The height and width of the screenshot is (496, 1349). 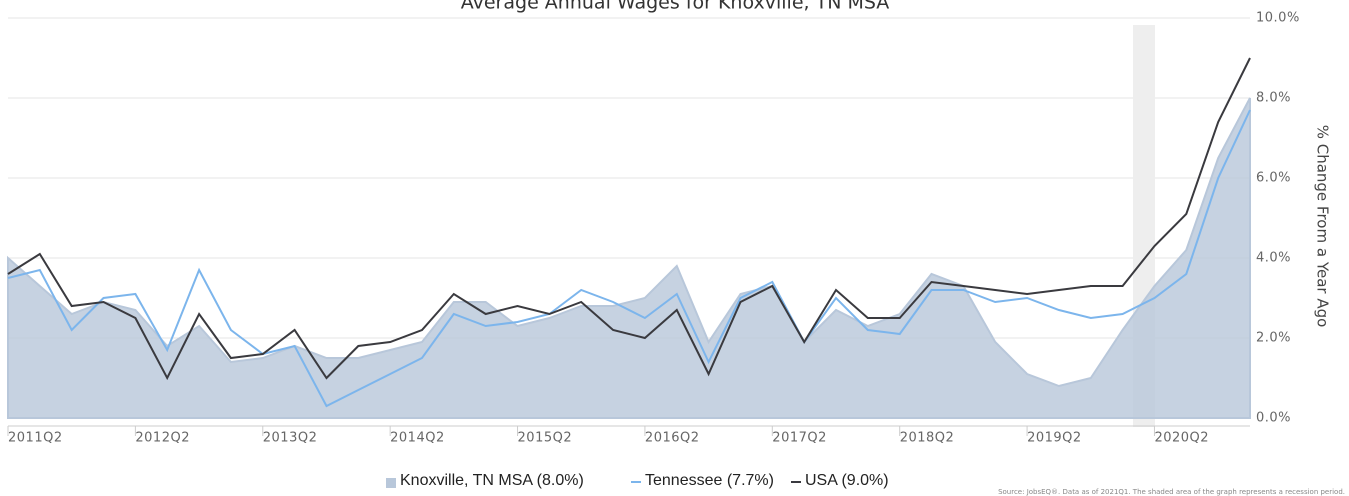 I want to click on legend-label: Knoxville, TN MSA (8.0%), so click(x=492, y=480).